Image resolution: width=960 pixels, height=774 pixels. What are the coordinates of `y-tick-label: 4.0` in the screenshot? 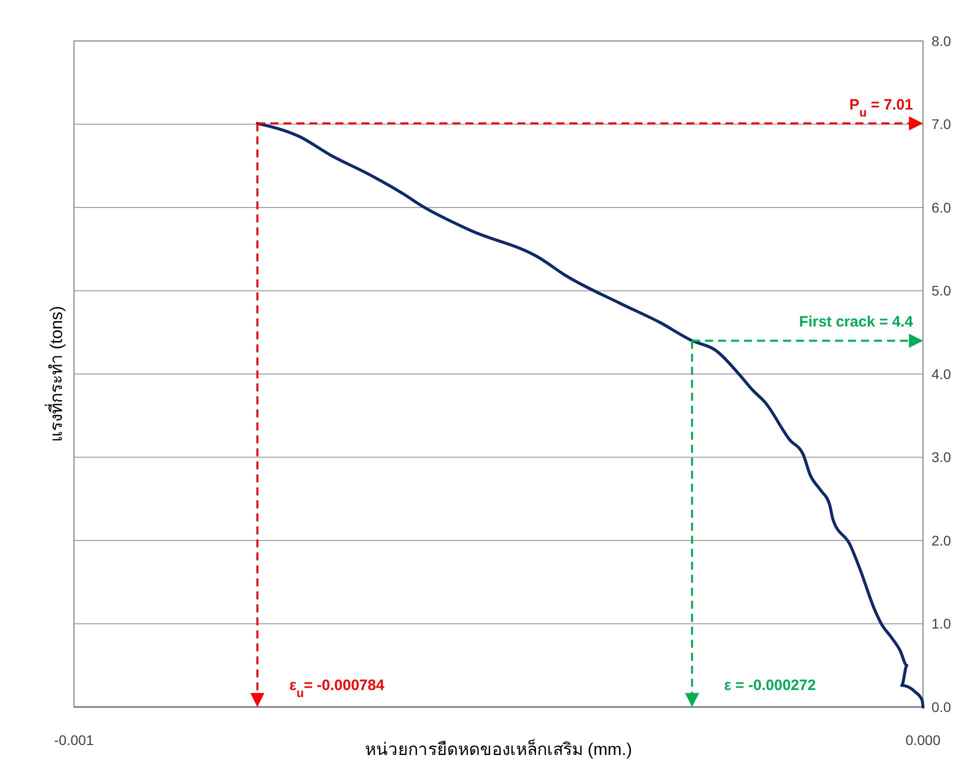 It's located at (942, 374).